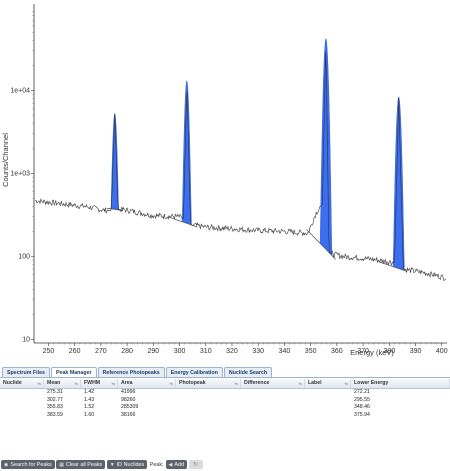 The height and width of the screenshot is (471, 450). Describe the element at coordinates (176, 464) in the screenshot. I see `add-peak-button: ◀ Add` at that location.